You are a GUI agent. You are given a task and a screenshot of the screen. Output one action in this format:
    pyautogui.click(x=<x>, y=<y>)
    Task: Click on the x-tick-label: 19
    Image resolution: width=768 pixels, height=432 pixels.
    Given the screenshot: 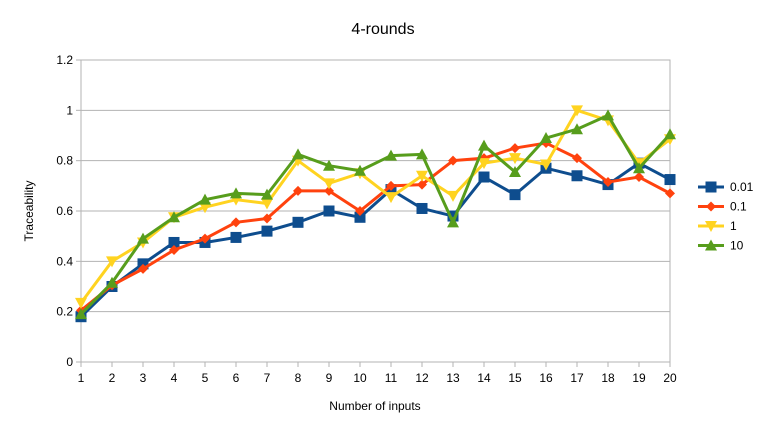 What is the action you would take?
    pyautogui.click(x=639, y=378)
    